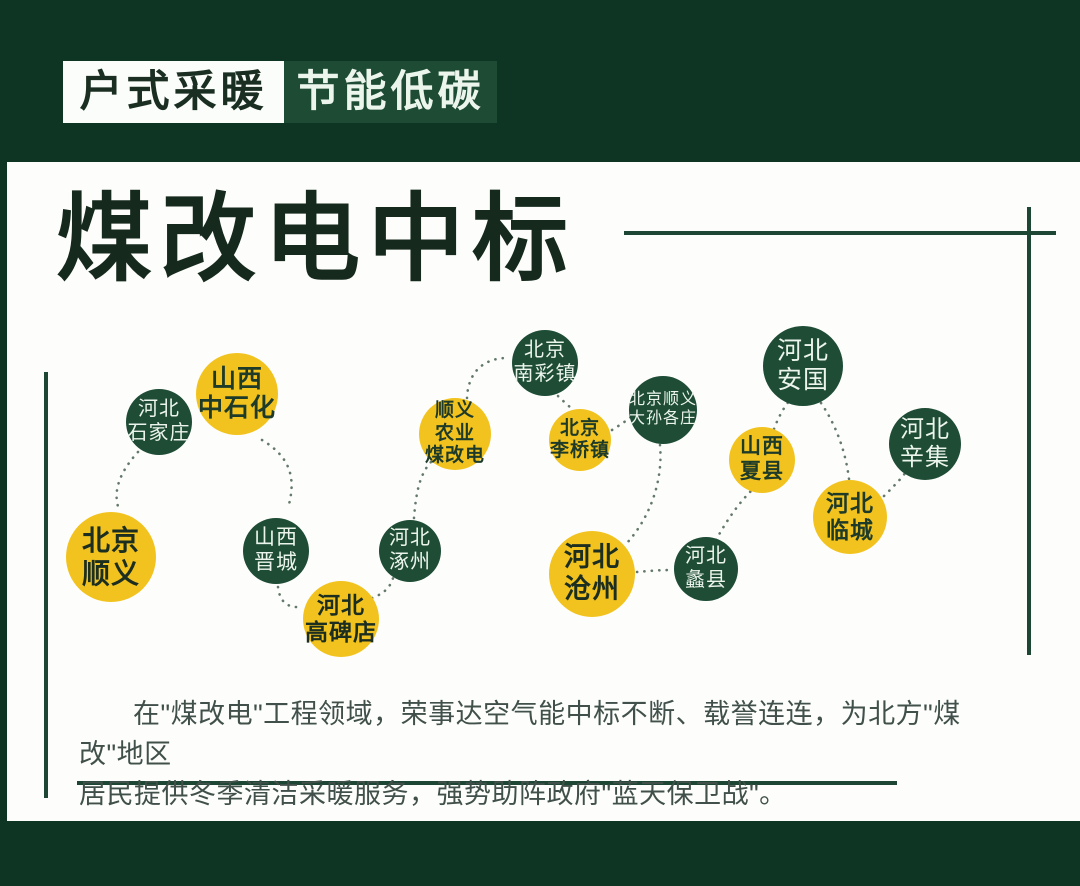 The height and width of the screenshot is (886, 1080). What do you see at coordinates (454, 456) in the screenshot?
I see `bubble-label-line: 煤改电` at bounding box center [454, 456].